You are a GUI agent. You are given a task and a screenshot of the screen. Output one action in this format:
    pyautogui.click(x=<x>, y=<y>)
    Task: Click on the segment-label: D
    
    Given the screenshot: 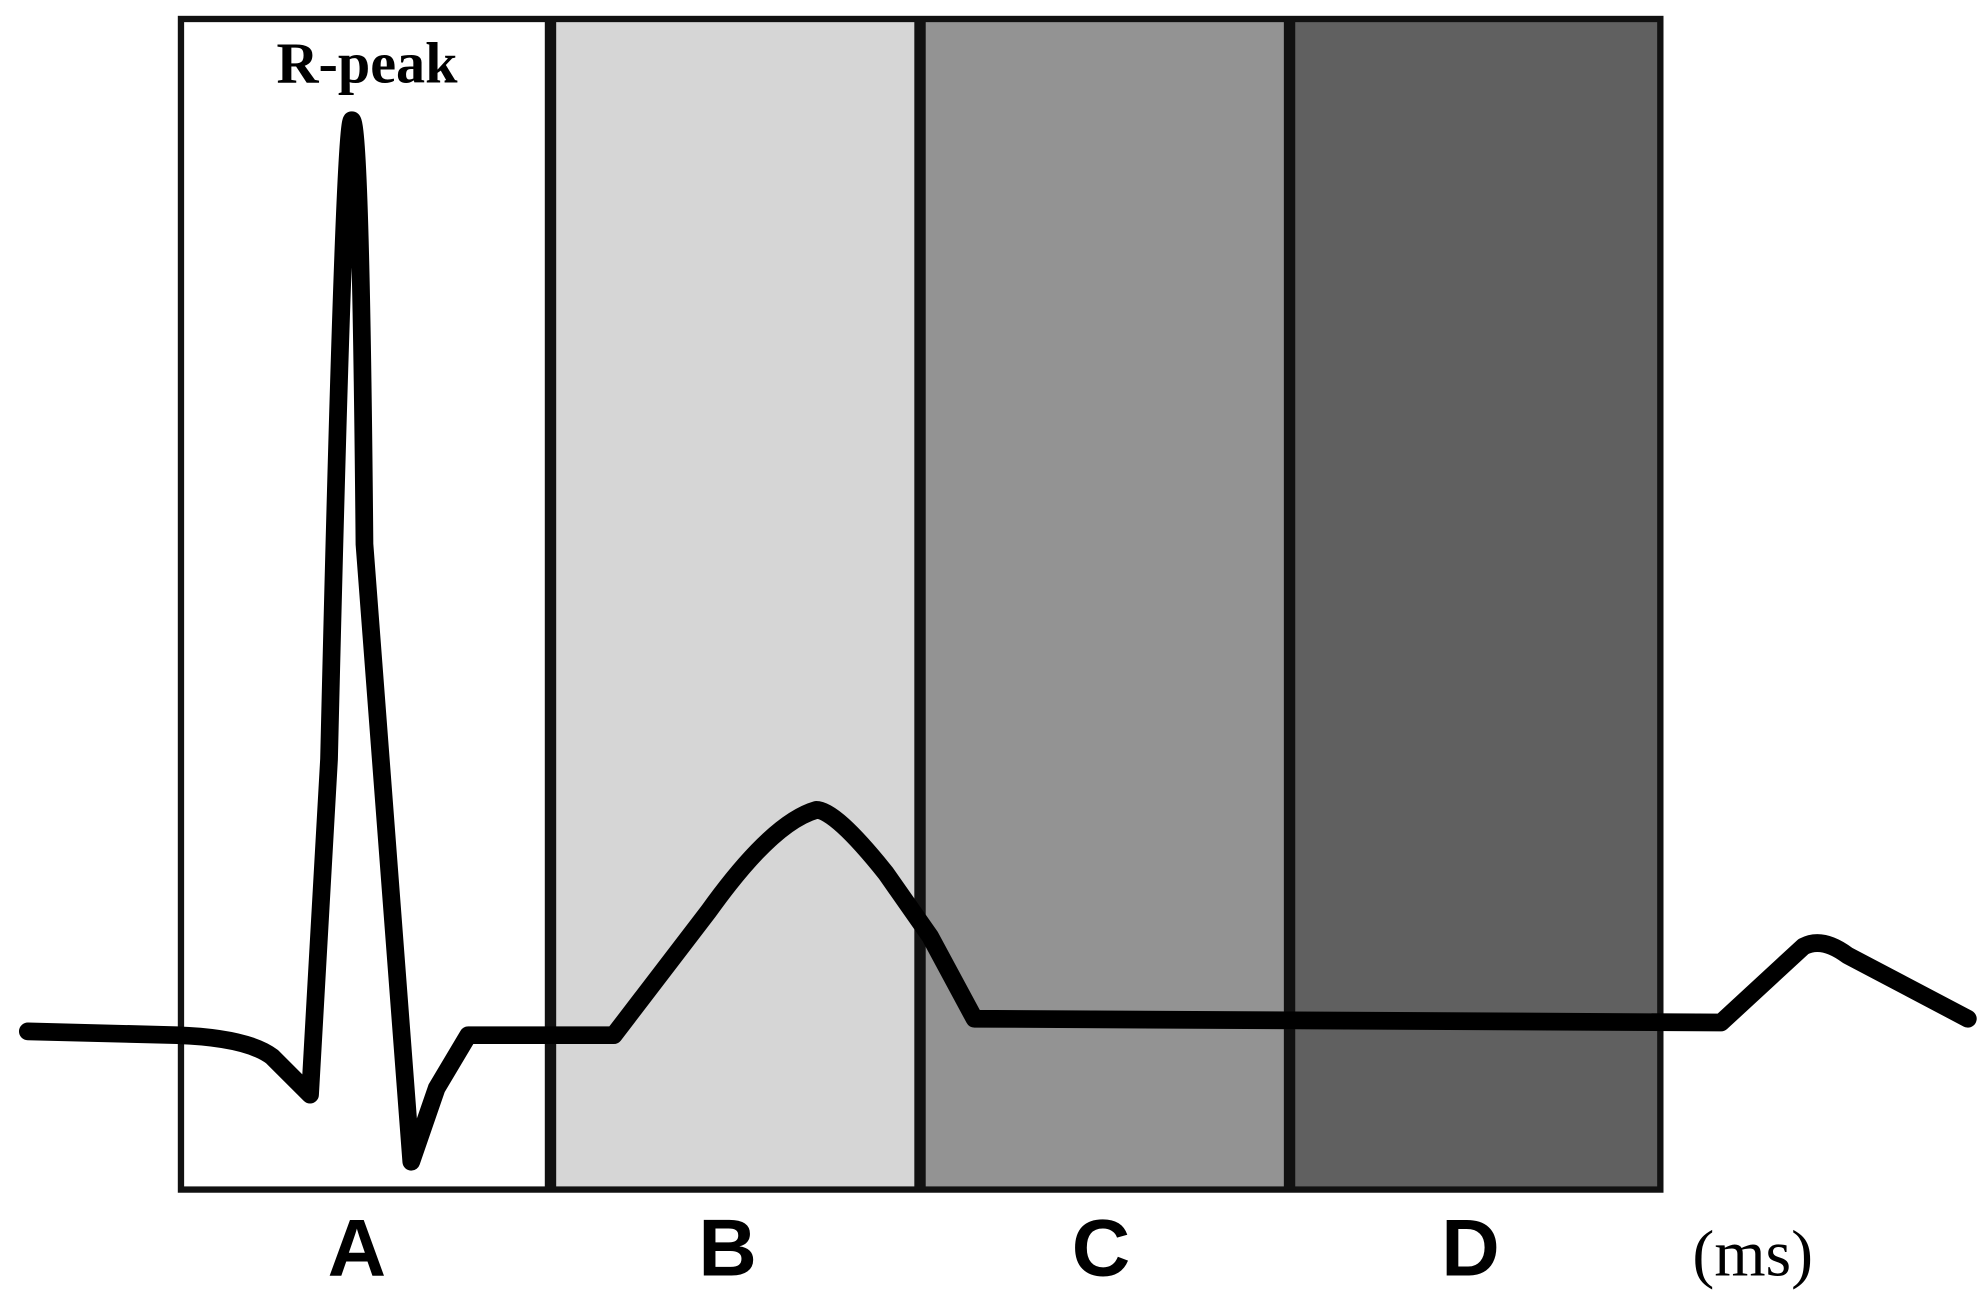 What is the action you would take?
    pyautogui.click(x=1470, y=1249)
    